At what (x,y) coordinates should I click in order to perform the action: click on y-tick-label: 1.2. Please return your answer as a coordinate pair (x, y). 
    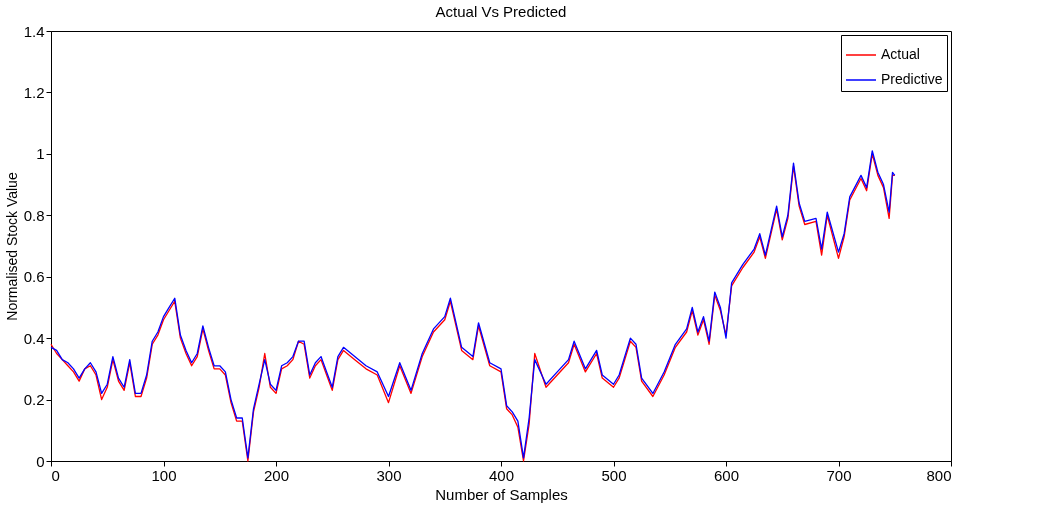
    Looking at the image, I should click on (34, 92).